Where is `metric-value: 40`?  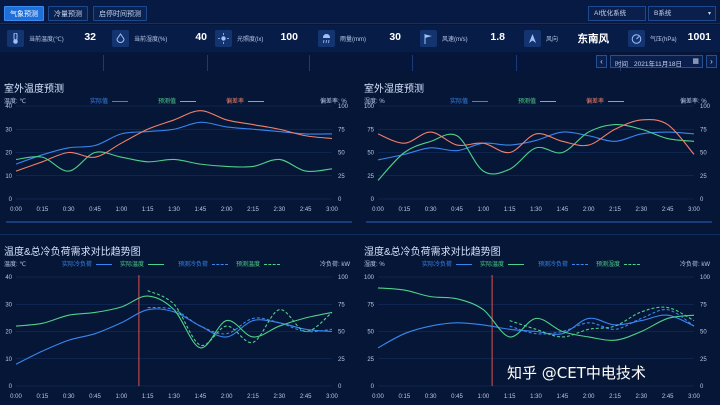
metric-value: 40 is located at coordinates (201, 37).